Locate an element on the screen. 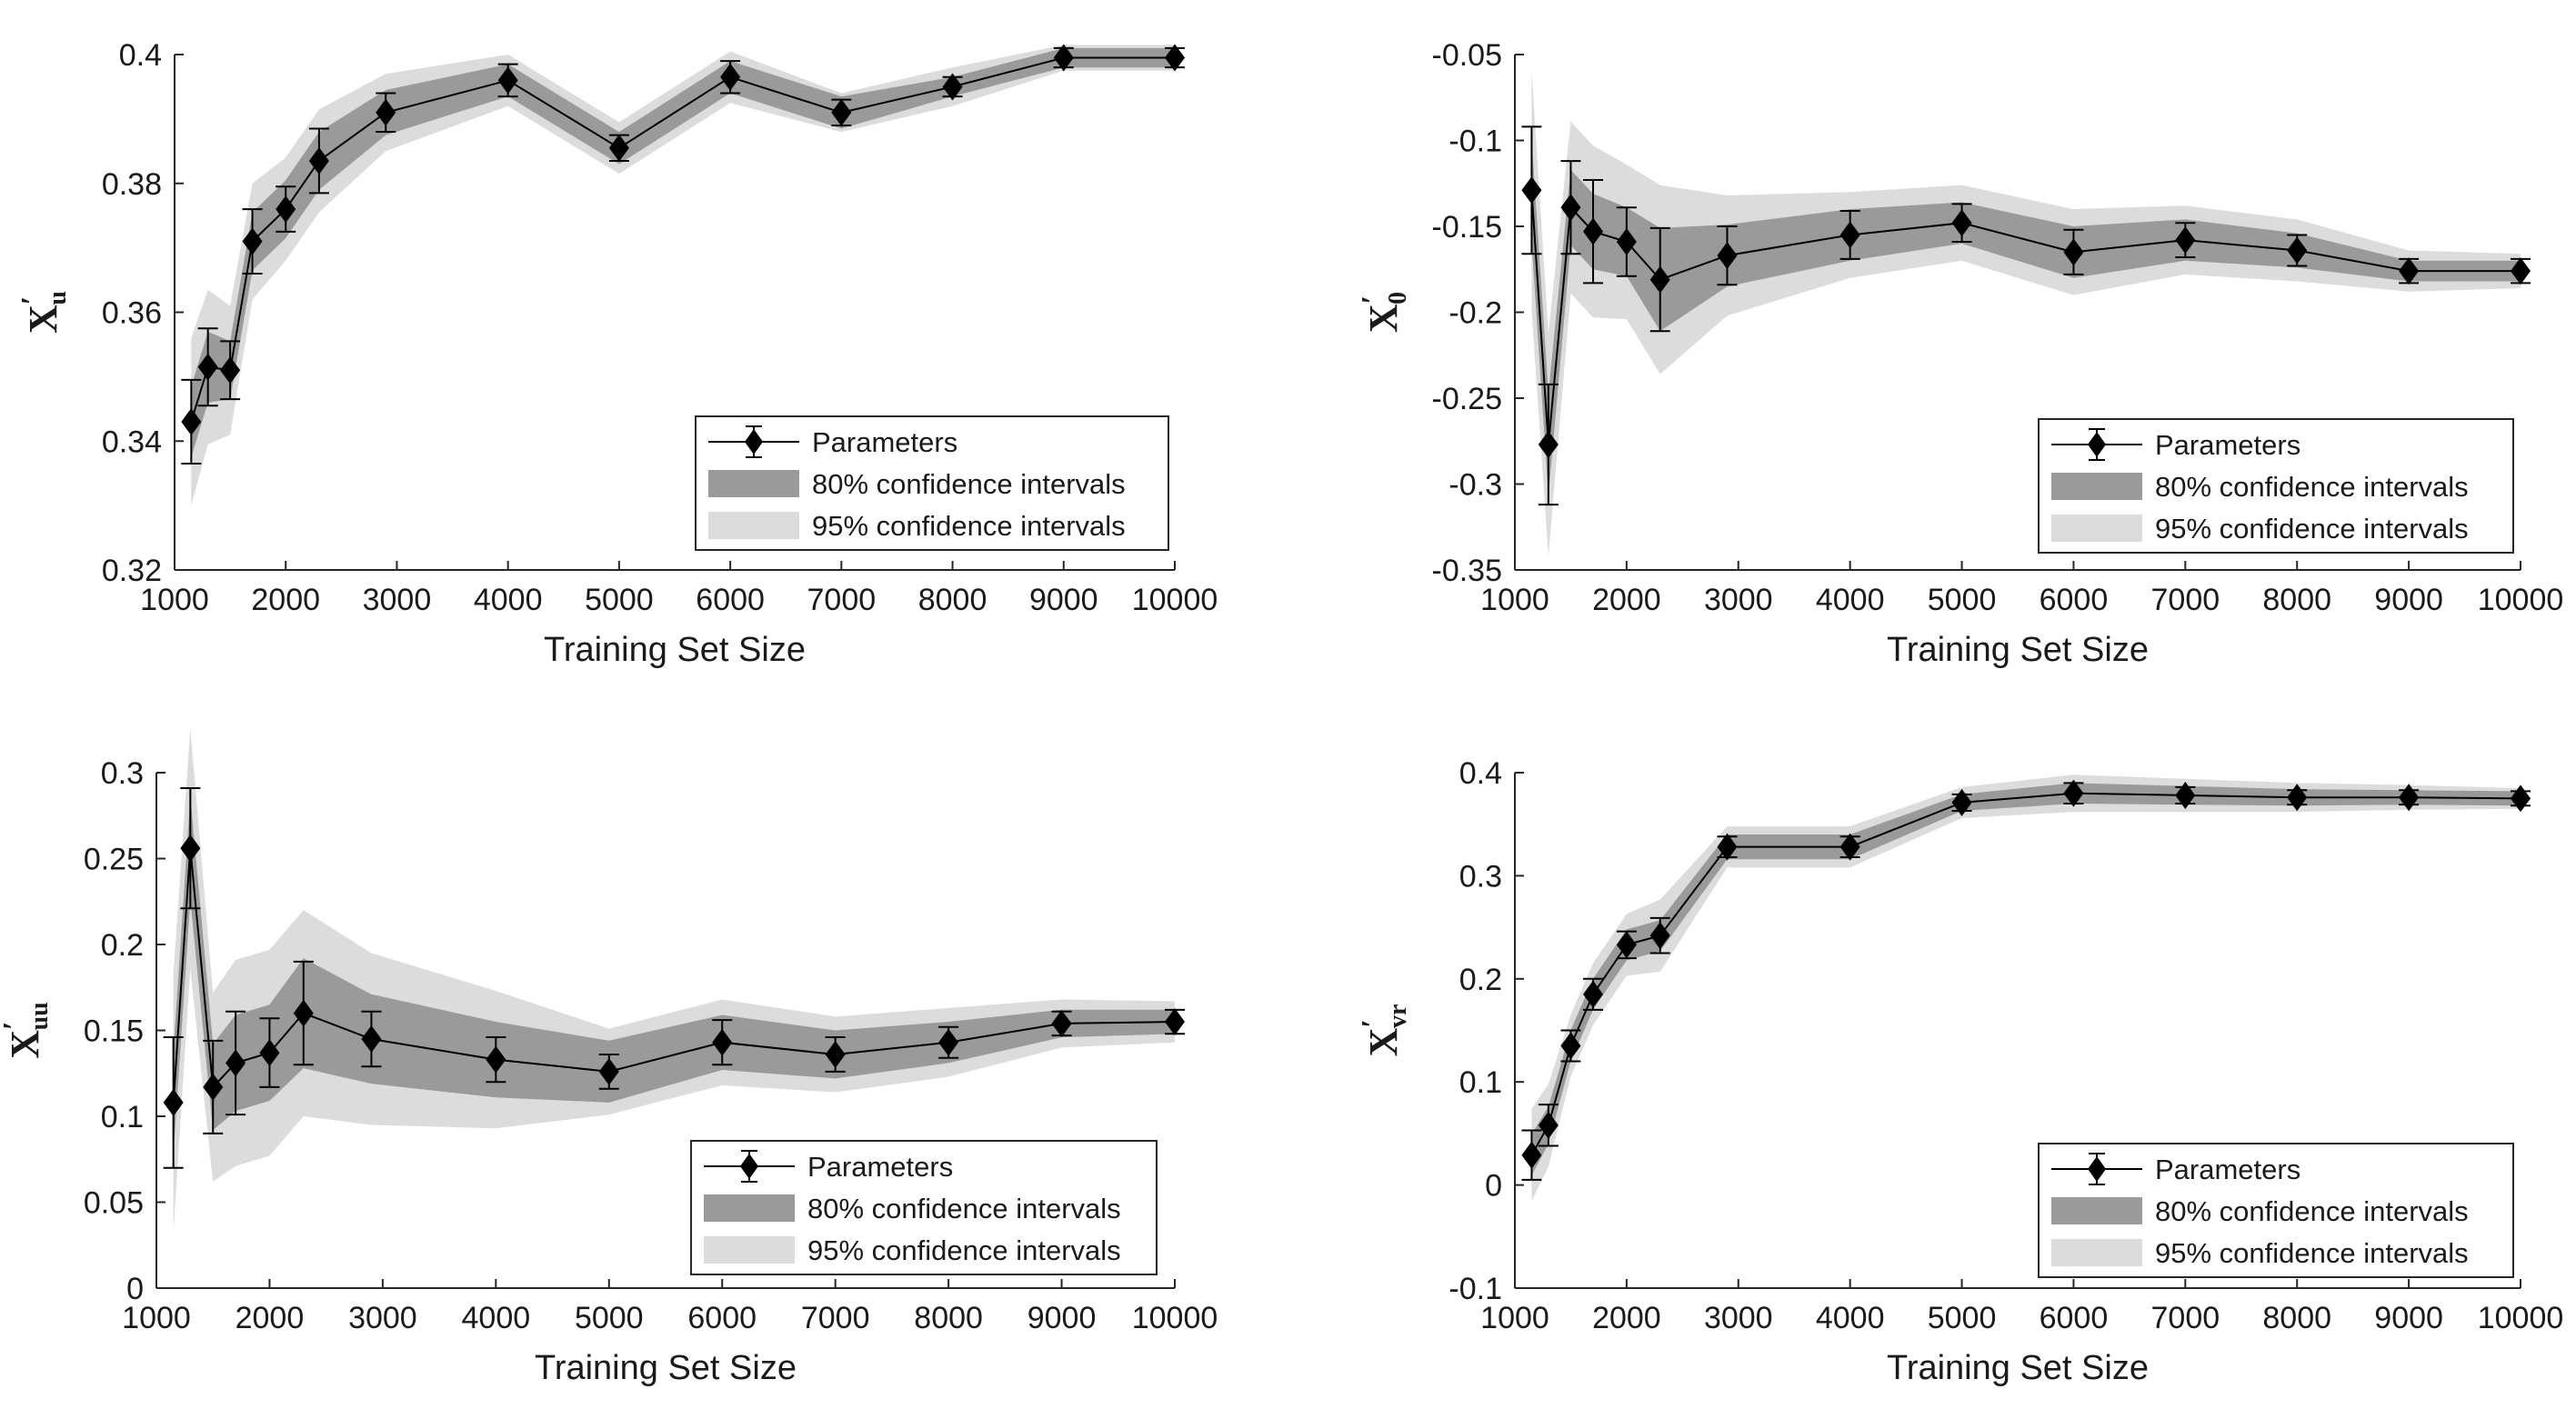 The image size is (2576, 1409). y-tick-label: 0.15 is located at coordinates (114, 1031).